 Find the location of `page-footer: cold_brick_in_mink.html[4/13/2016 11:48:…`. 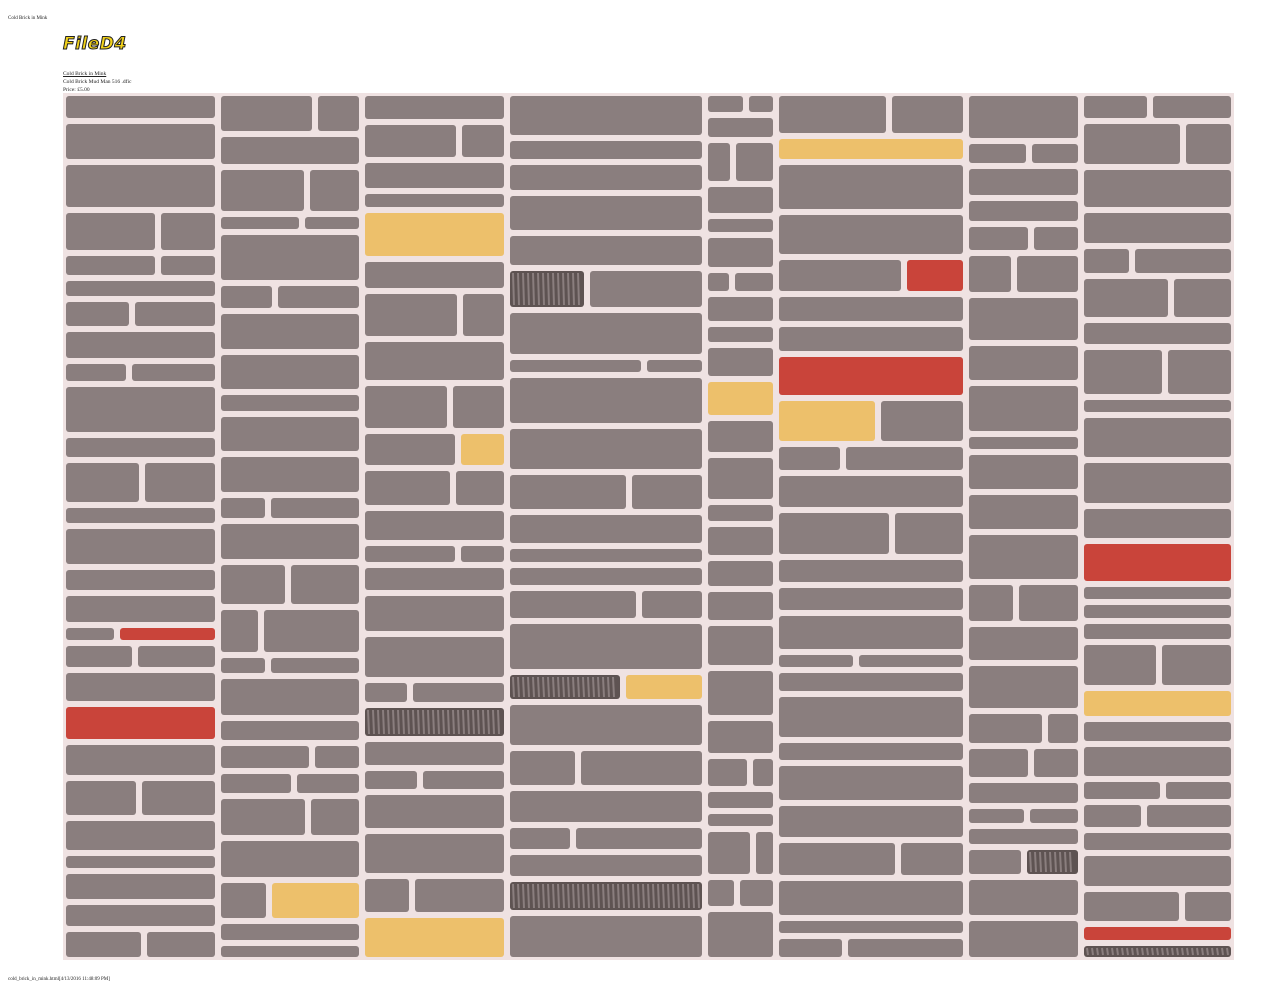

page-footer: cold_brick_in_mink.html[4/13/2016 11:48:… is located at coordinates (59, 979).